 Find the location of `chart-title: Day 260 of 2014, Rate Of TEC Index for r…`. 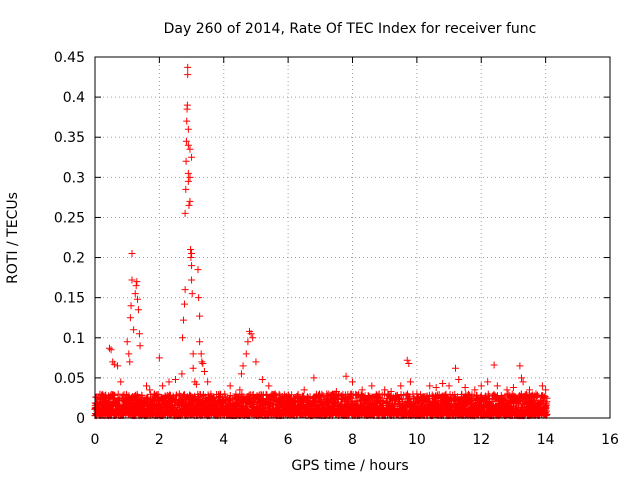

chart-title: Day 260 of 2014, Rate Of TEC Index for r… is located at coordinates (350, 29).